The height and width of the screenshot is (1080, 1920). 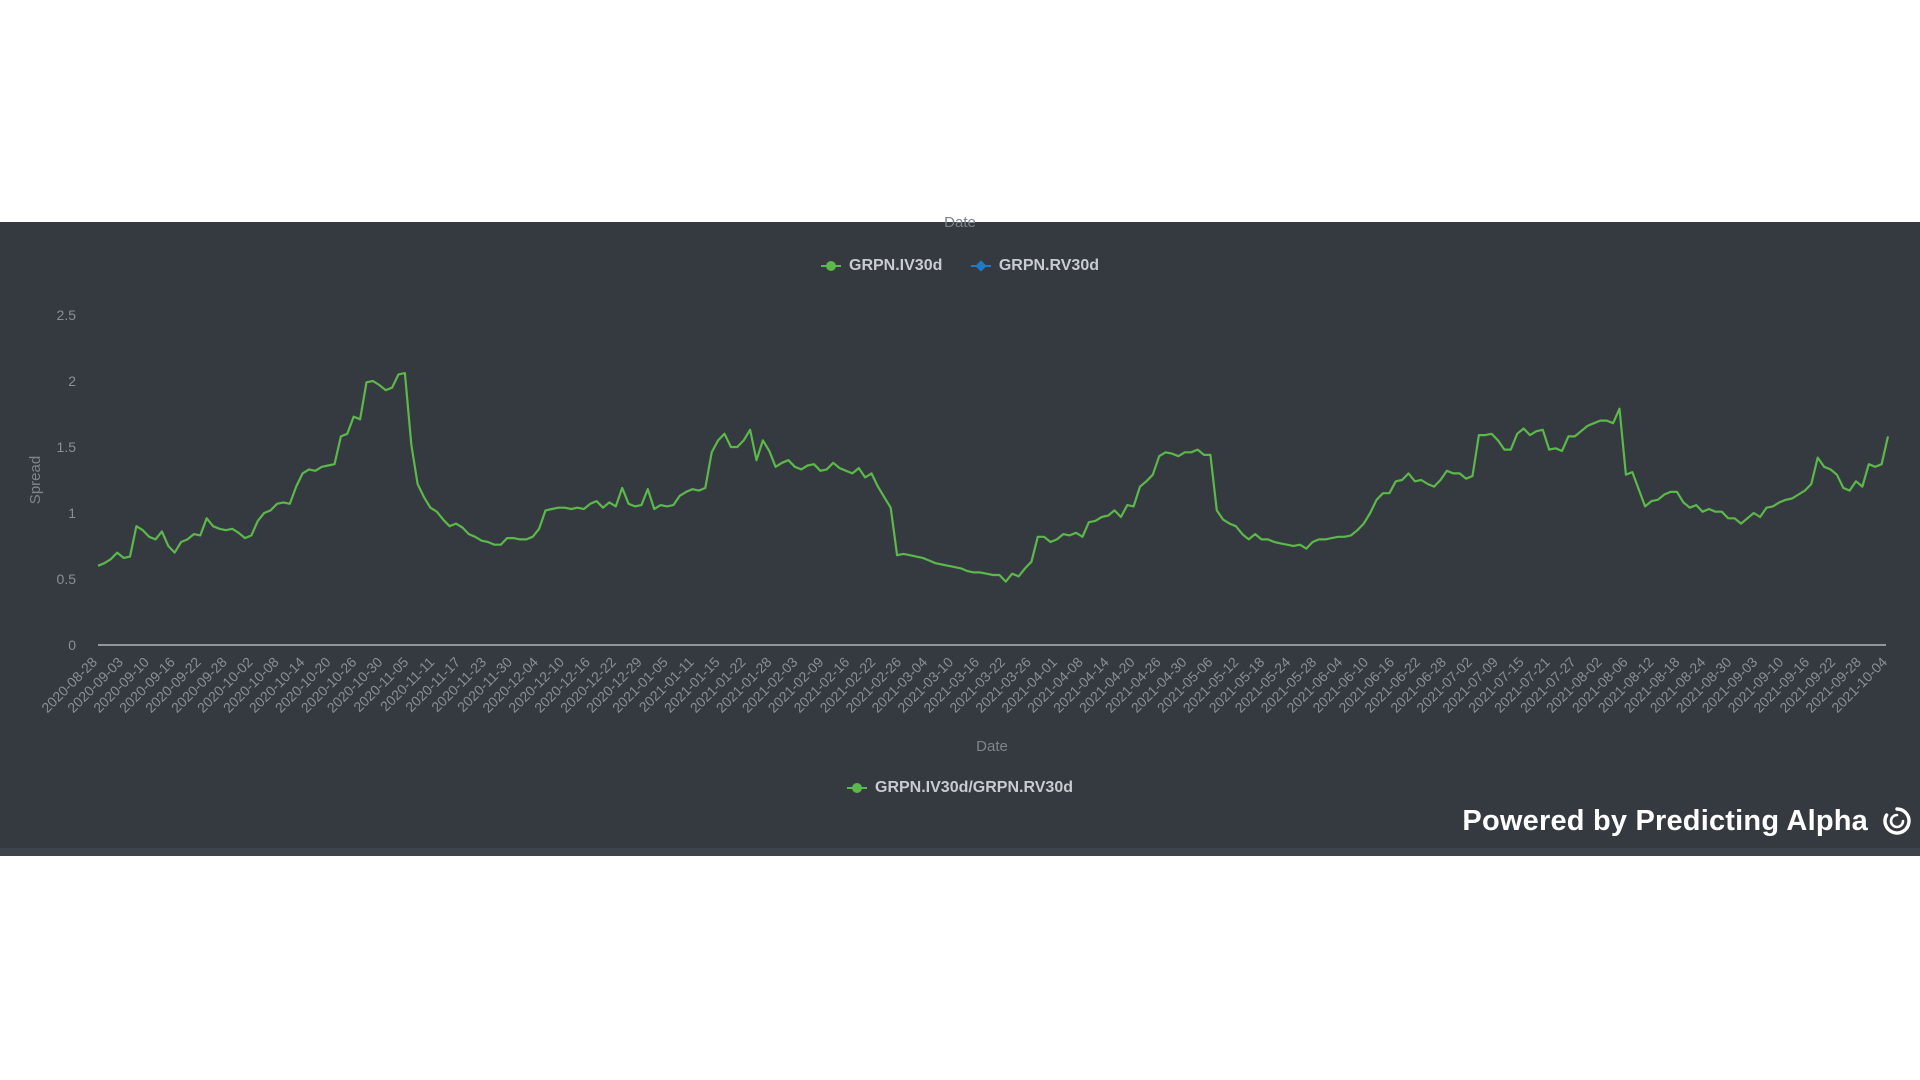 What do you see at coordinates (67, 579) in the screenshot?
I see `y-tick-label: 0.5` at bounding box center [67, 579].